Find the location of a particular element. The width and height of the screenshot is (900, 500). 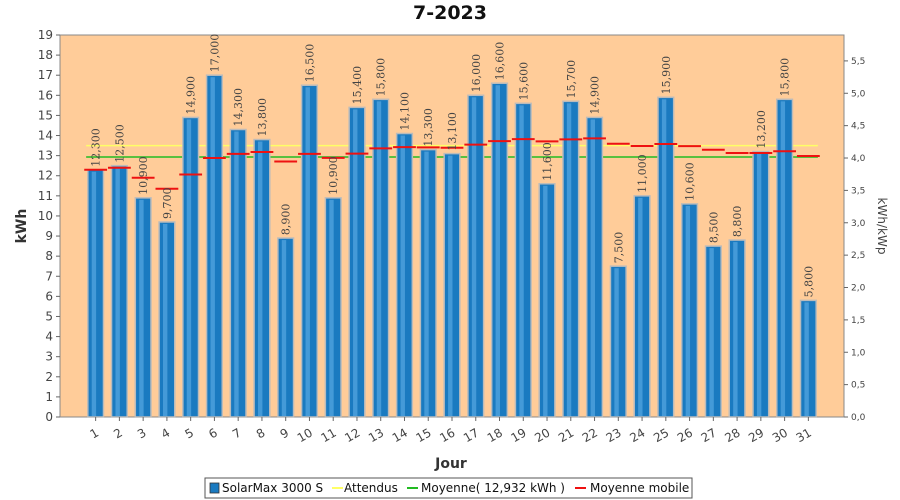

x-tick-label: 20 is located at coordinates (542, 435).